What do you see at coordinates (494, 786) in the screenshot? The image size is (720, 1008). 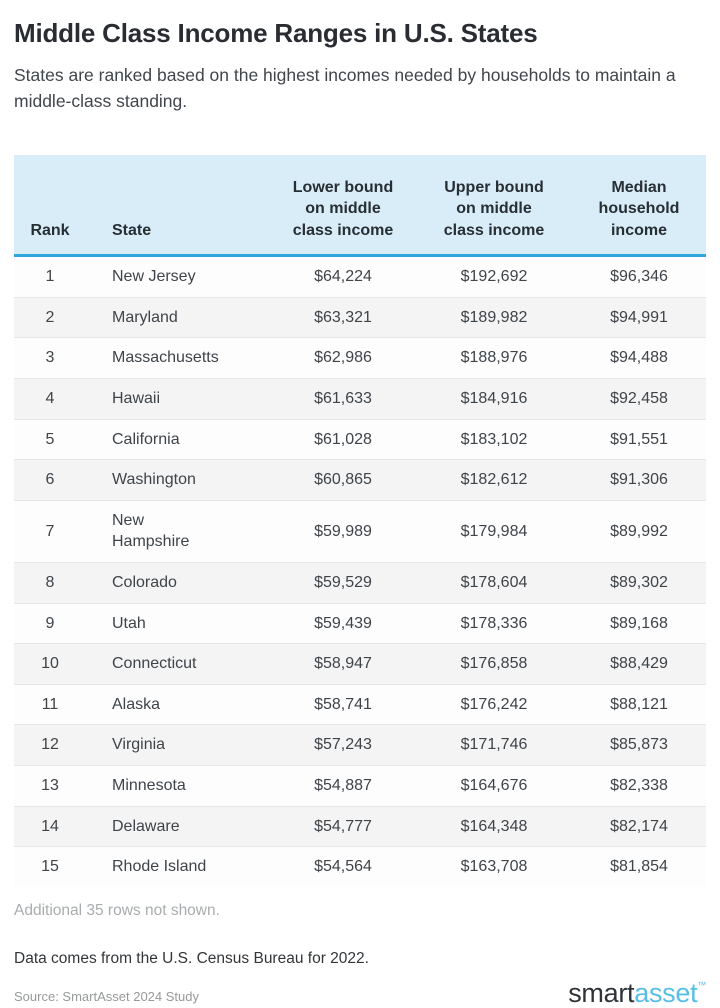 I see `upper-bound-cell: $164,676` at bounding box center [494, 786].